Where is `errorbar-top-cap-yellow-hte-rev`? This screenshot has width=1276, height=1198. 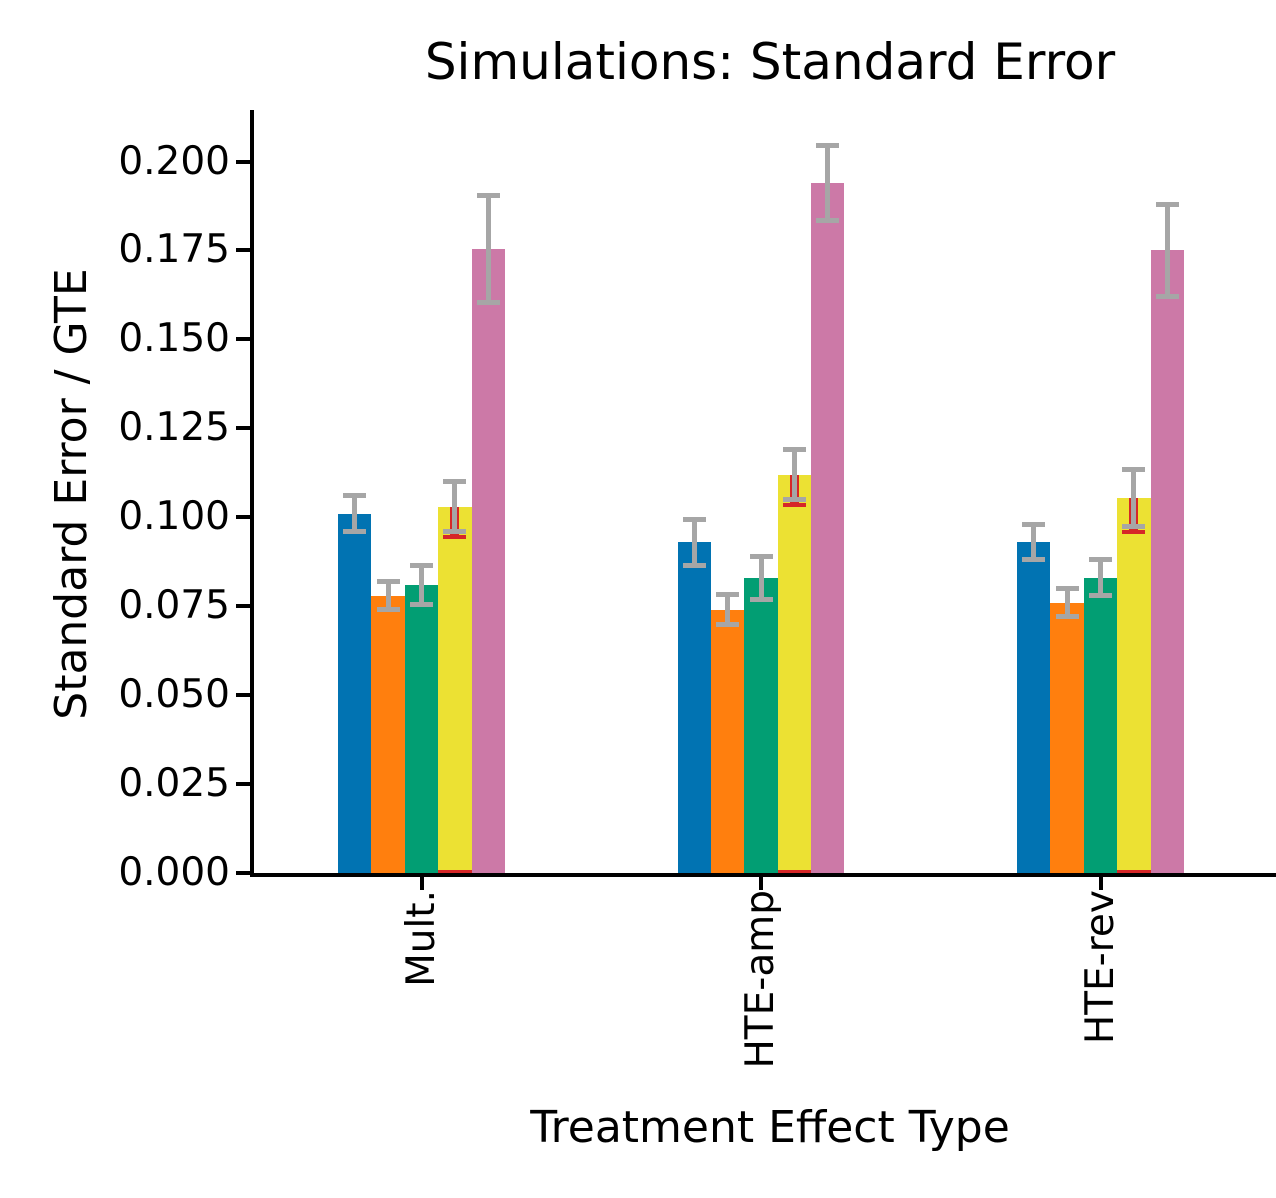
errorbar-top-cap-yellow-hte-rev is located at coordinates (1134, 469).